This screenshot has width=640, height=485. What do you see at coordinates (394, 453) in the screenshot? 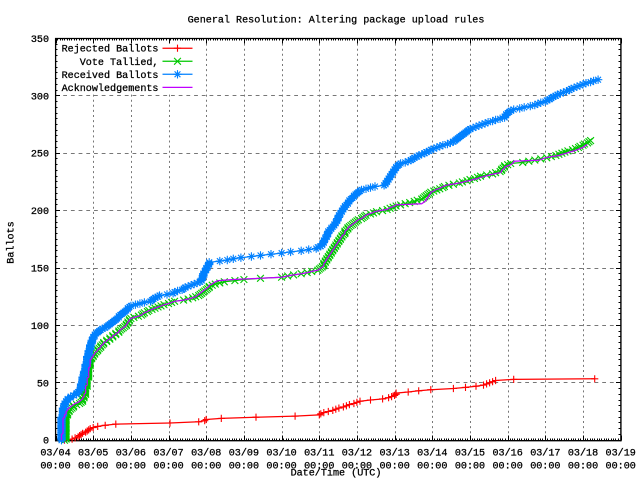
I see `svg-text: 03/13` at bounding box center [394, 453].